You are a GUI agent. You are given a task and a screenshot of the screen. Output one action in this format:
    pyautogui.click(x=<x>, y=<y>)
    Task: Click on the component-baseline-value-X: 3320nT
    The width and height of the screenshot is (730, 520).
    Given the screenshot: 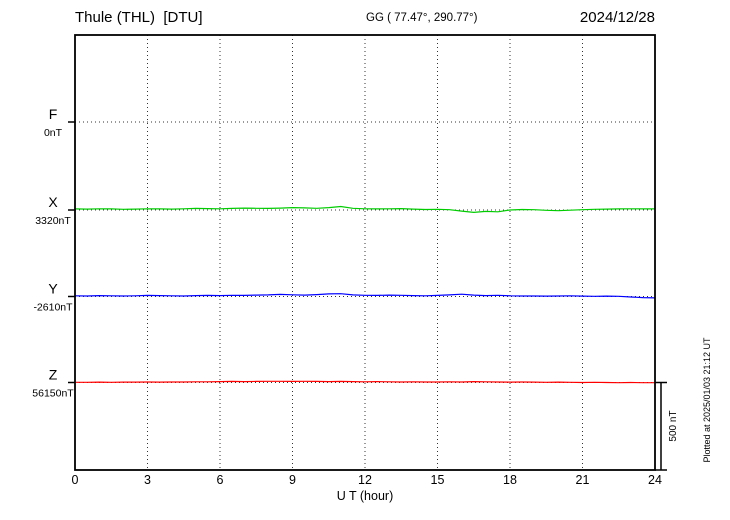 What is the action you would take?
    pyautogui.click(x=53, y=221)
    